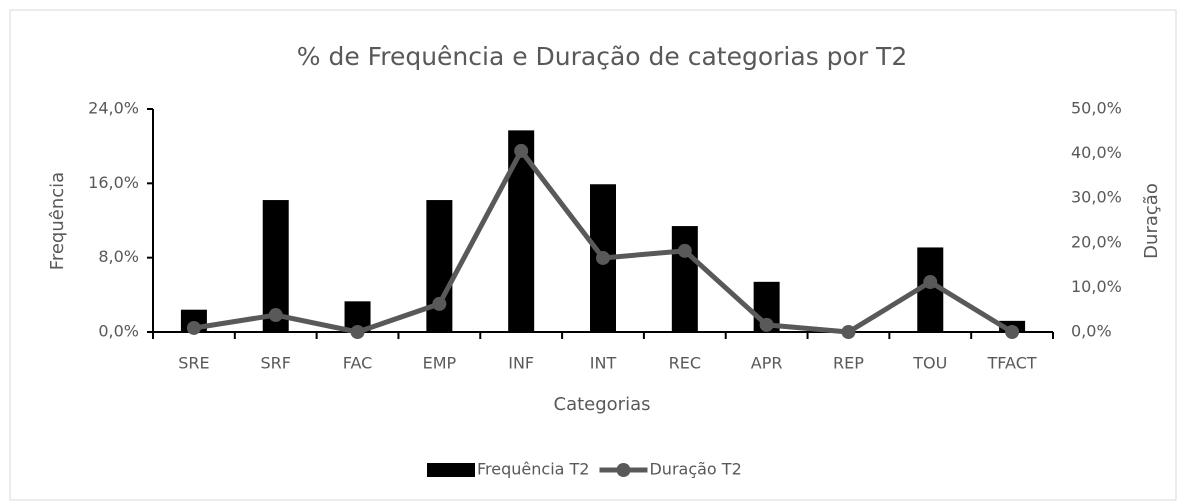  I want to click on y-axis-label: Frequência, so click(57, 221).